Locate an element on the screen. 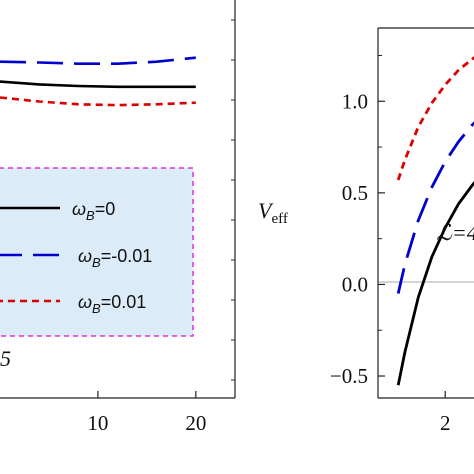  right-series-group is located at coordinates (435, 221).